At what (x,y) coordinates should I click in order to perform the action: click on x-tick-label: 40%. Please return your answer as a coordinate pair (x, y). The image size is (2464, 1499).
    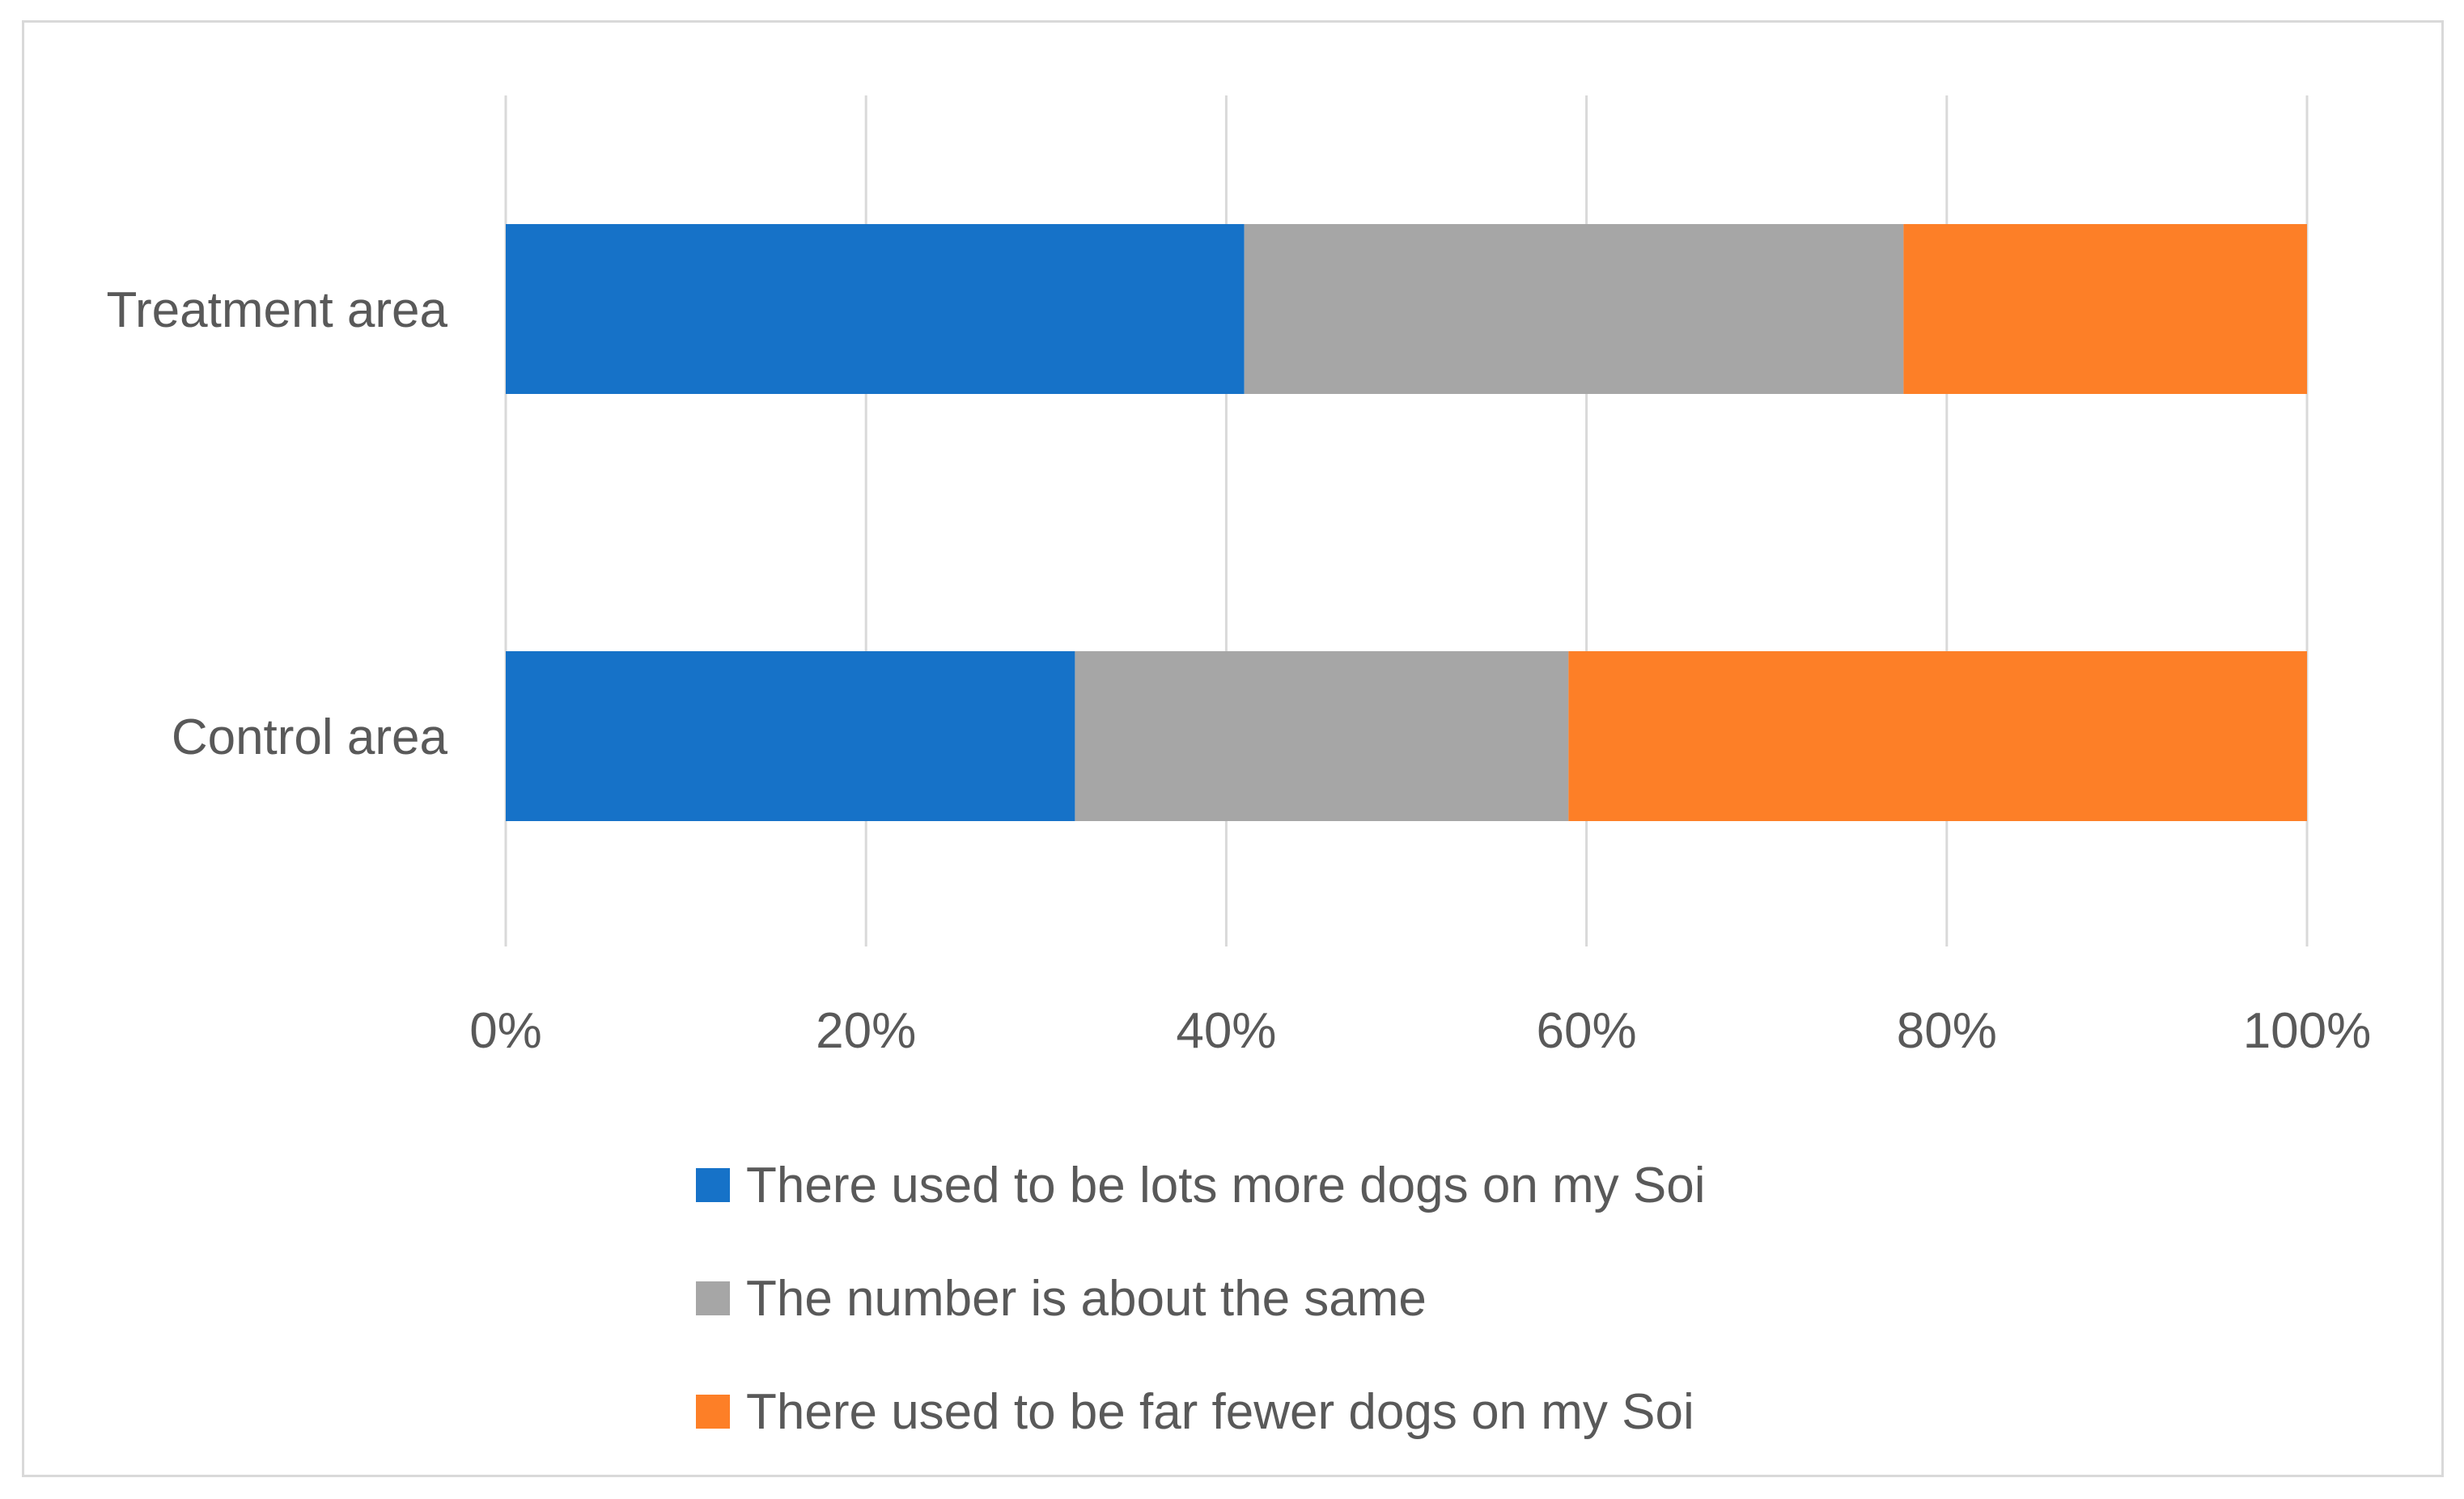
    Looking at the image, I should click on (1226, 1031).